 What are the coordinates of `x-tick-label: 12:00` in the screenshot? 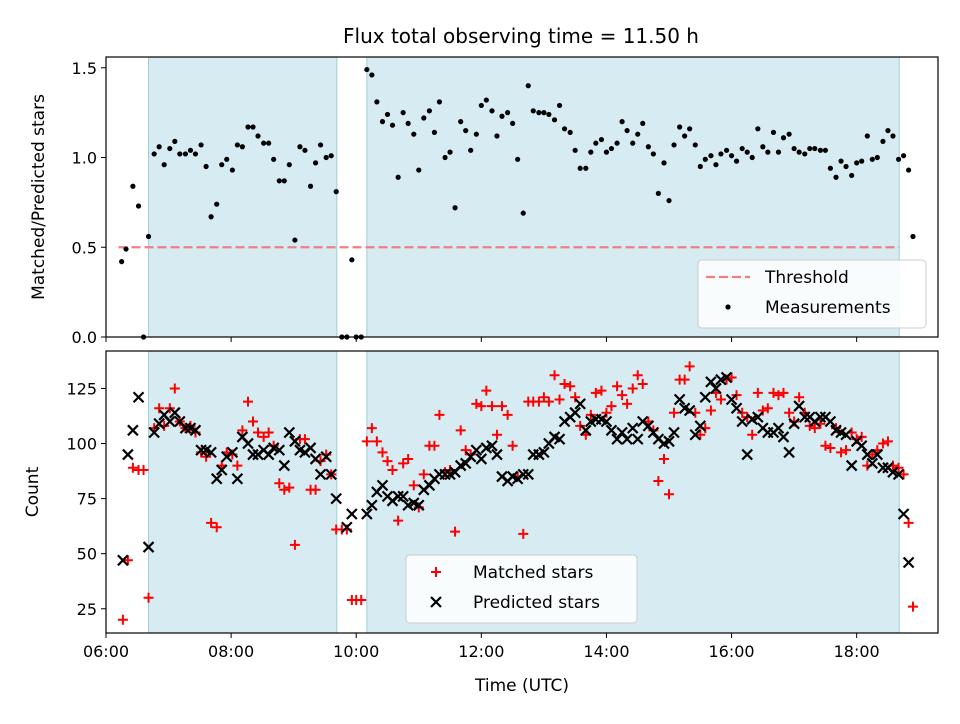 It's located at (481, 651).